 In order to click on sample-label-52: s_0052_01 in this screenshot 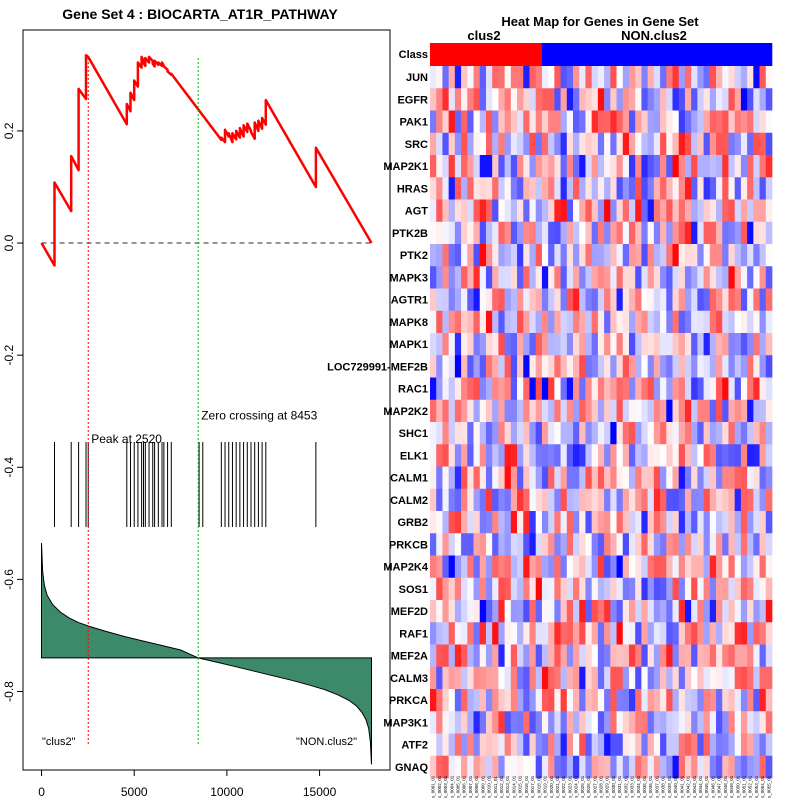, I will do `click(750, 786)`.